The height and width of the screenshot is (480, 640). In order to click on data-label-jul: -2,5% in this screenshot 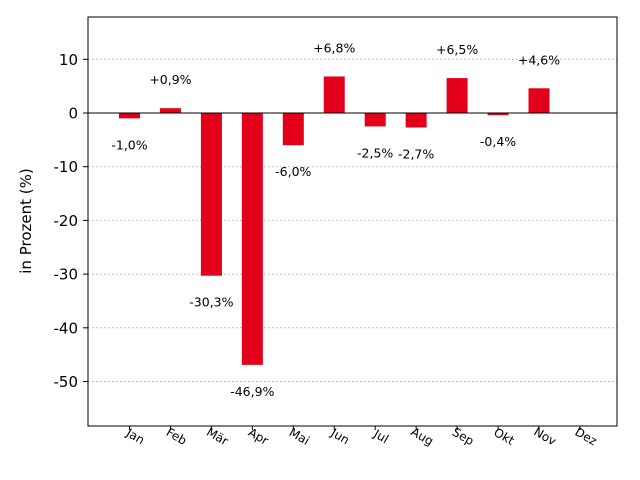, I will do `click(375, 152)`.